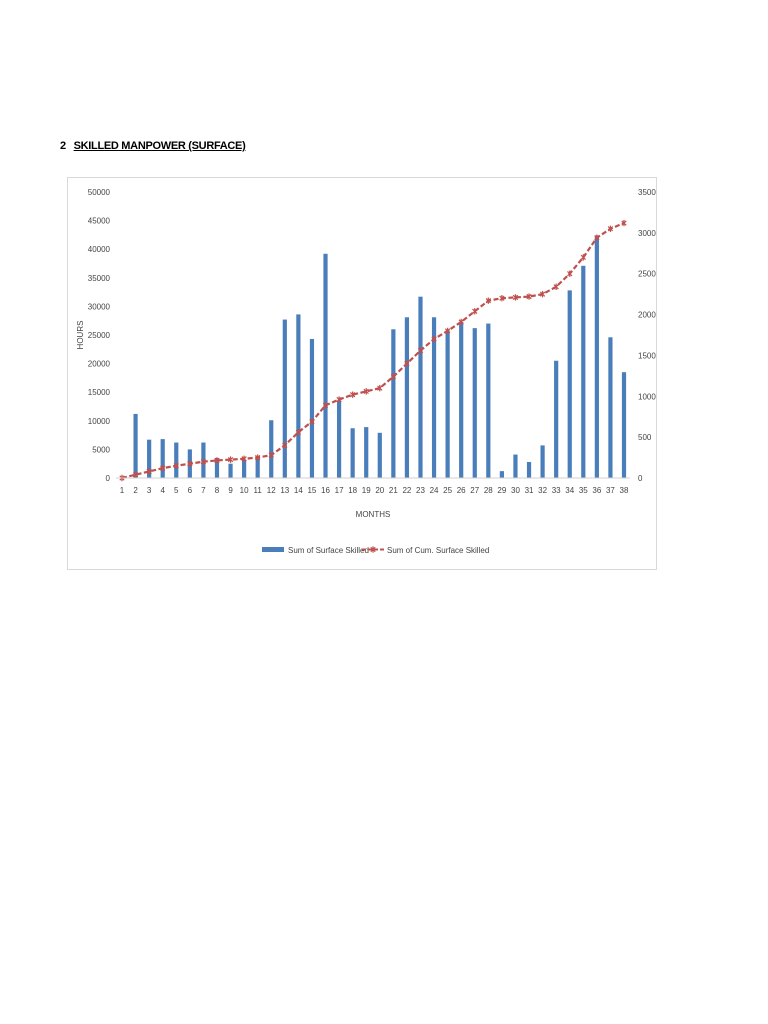  Describe the element at coordinates (393, 490) in the screenshot. I see `x-tick-label: 21` at that location.